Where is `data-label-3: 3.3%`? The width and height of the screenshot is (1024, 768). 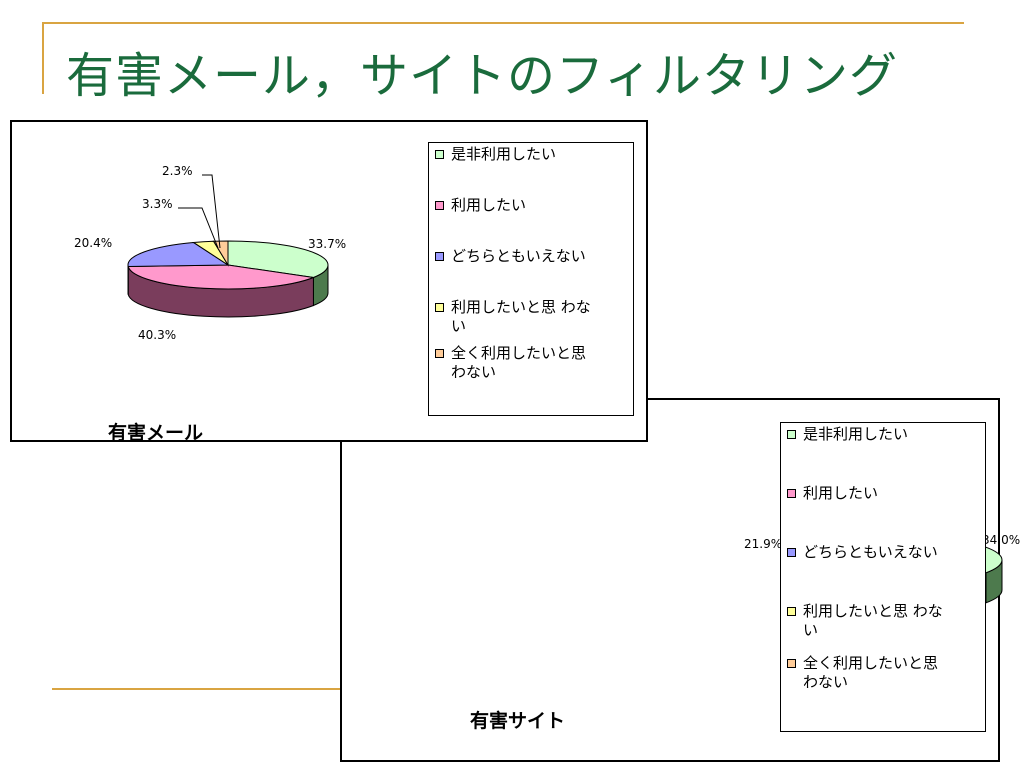 data-label-3: 3.3% is located at coordinates (157, 204).